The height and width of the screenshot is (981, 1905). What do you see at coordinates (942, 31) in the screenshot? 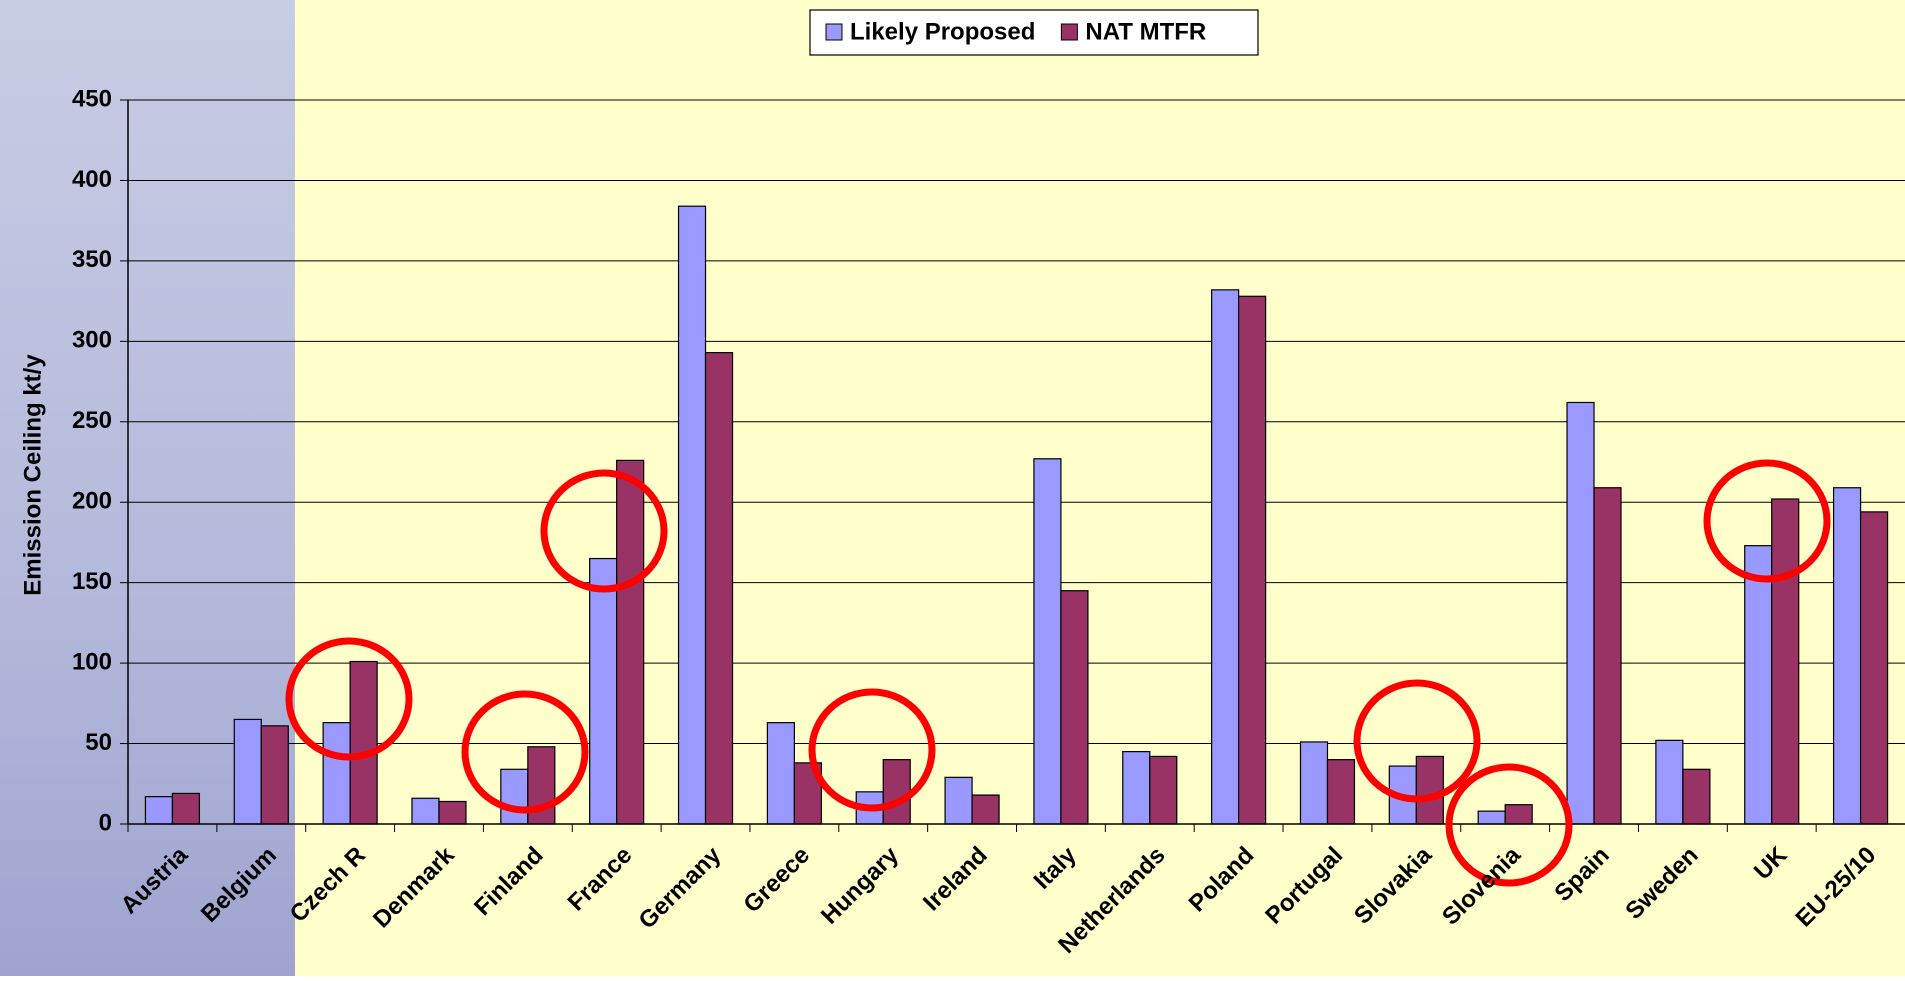
I see `legend-label: Likely Proposed` at bounding box center [942, 31].